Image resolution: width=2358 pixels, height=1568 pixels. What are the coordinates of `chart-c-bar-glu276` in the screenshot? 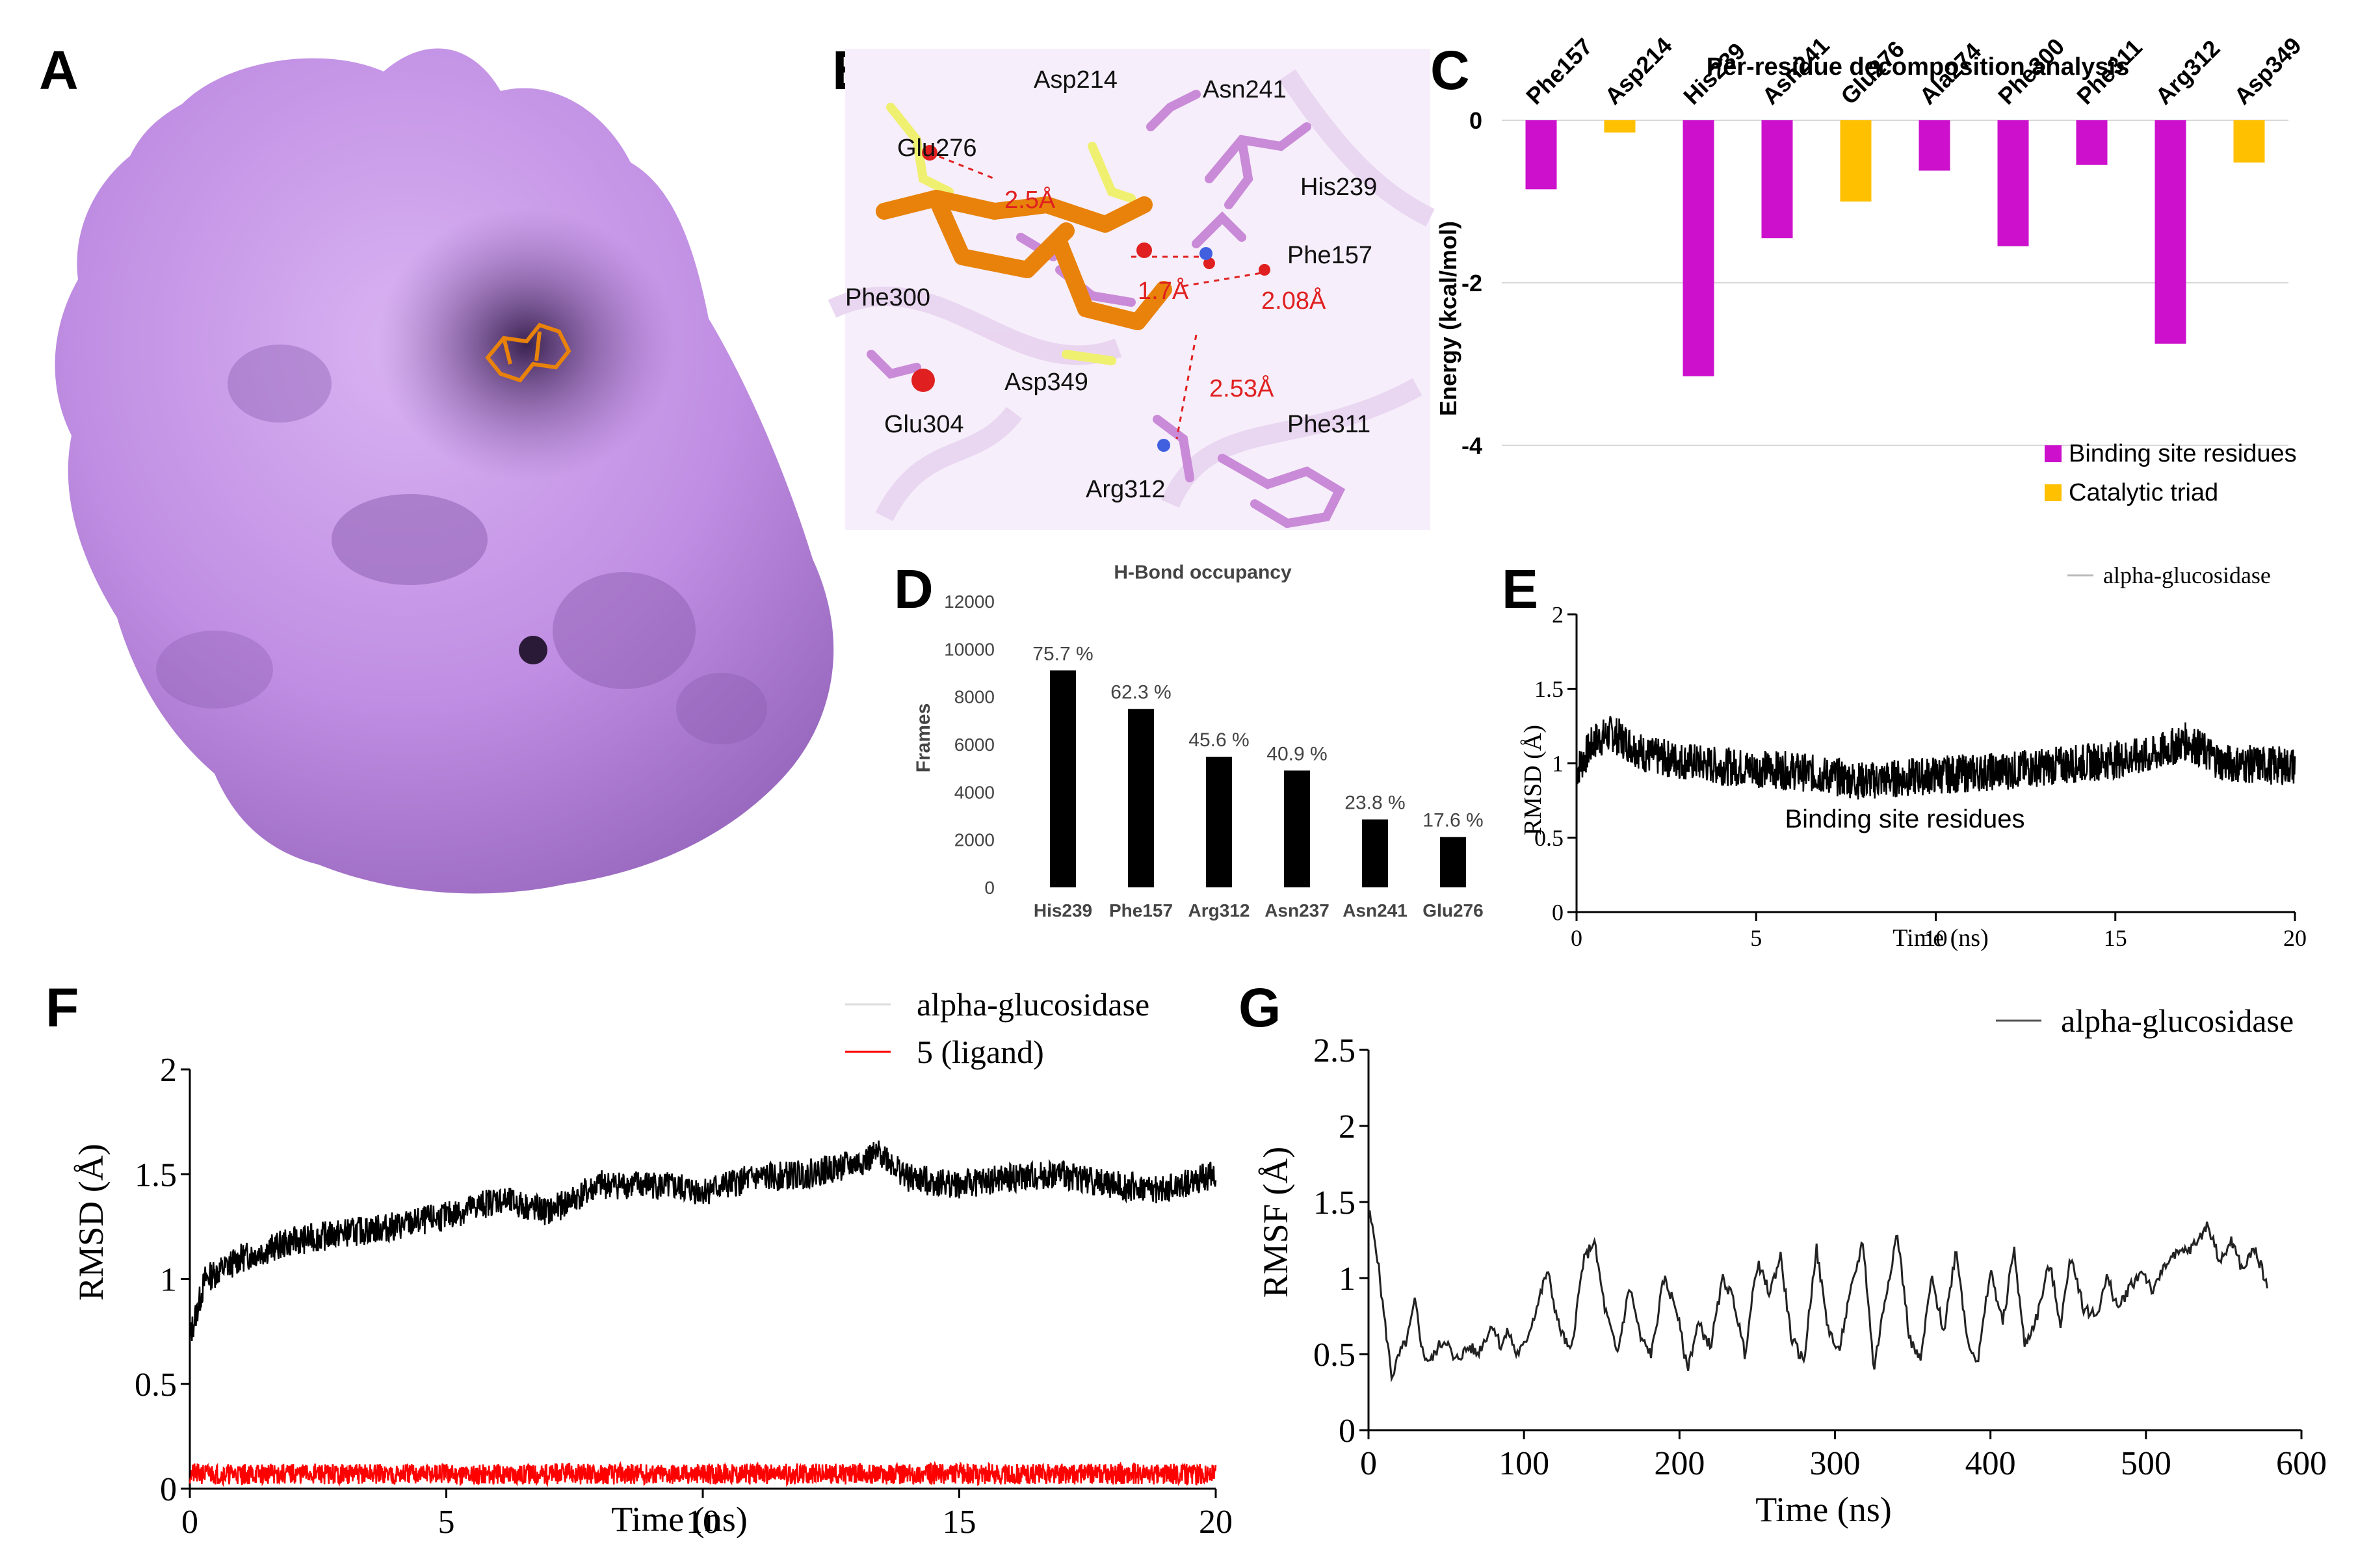 It's located at (1856, 161).